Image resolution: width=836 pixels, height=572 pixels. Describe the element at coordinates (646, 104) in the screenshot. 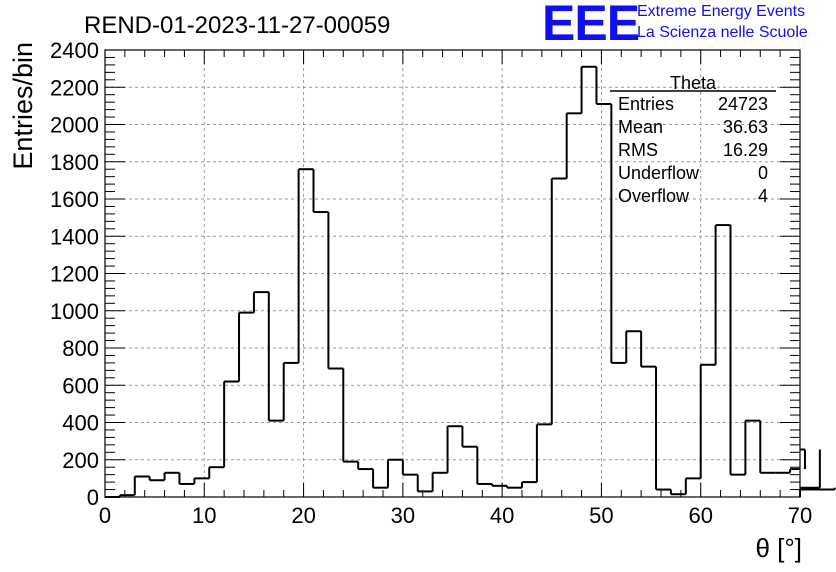

I see `stats-label: Entries` at that location.